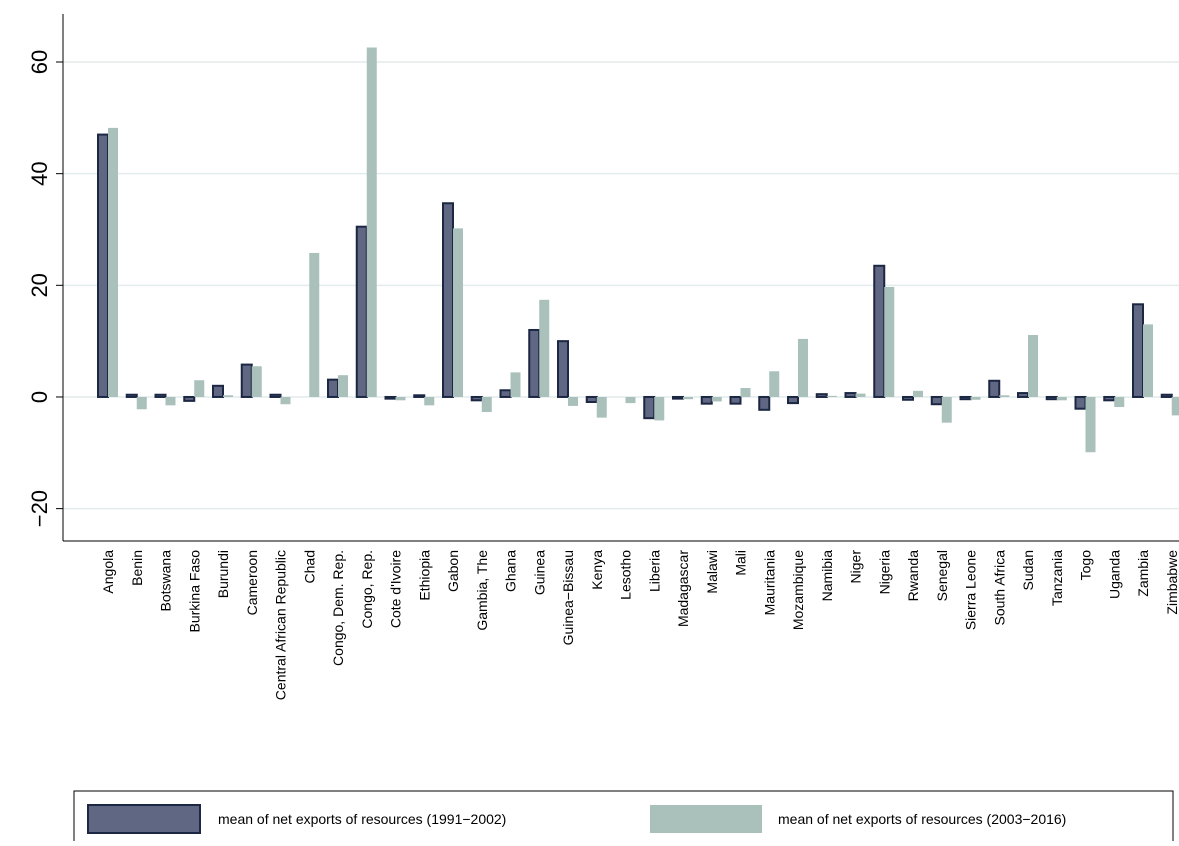 This screenshot has width=1179, height=846. What do you see at coordinates (827, 576) in the screenshot?
I see `x-tick-label: Namibia` at bounding box center [827, 576].